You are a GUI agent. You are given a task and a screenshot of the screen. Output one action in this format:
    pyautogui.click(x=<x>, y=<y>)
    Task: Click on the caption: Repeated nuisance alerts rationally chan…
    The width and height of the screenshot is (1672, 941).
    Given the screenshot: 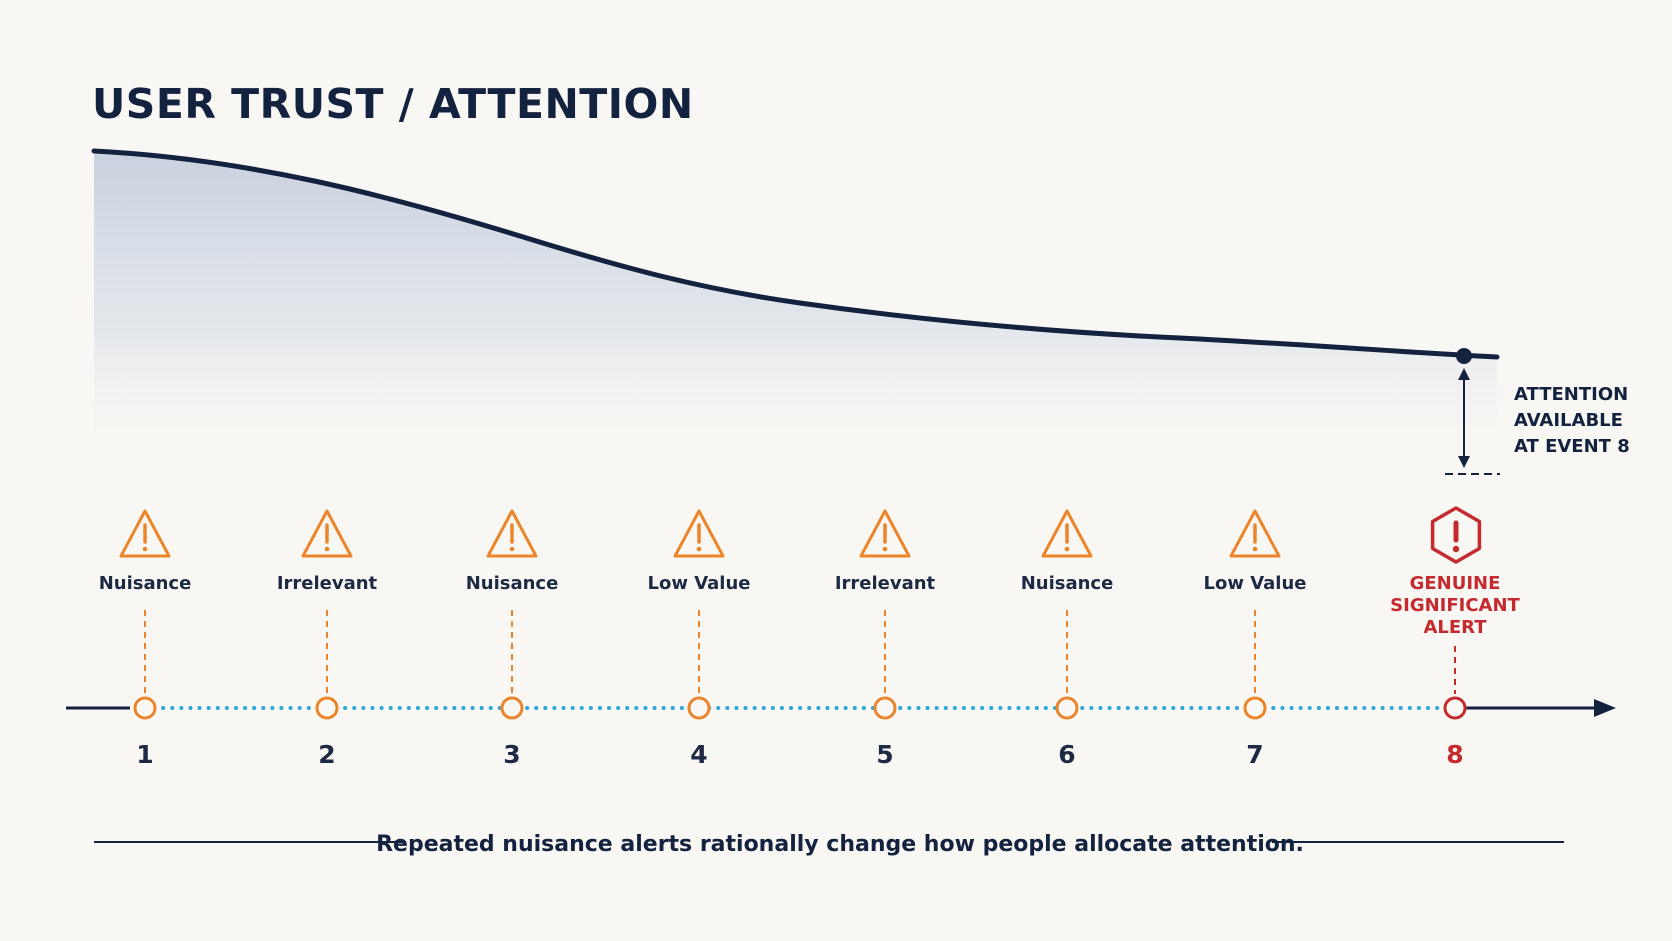 What is the action you would take?
    pyautogui.click(x=840, y=844)
    